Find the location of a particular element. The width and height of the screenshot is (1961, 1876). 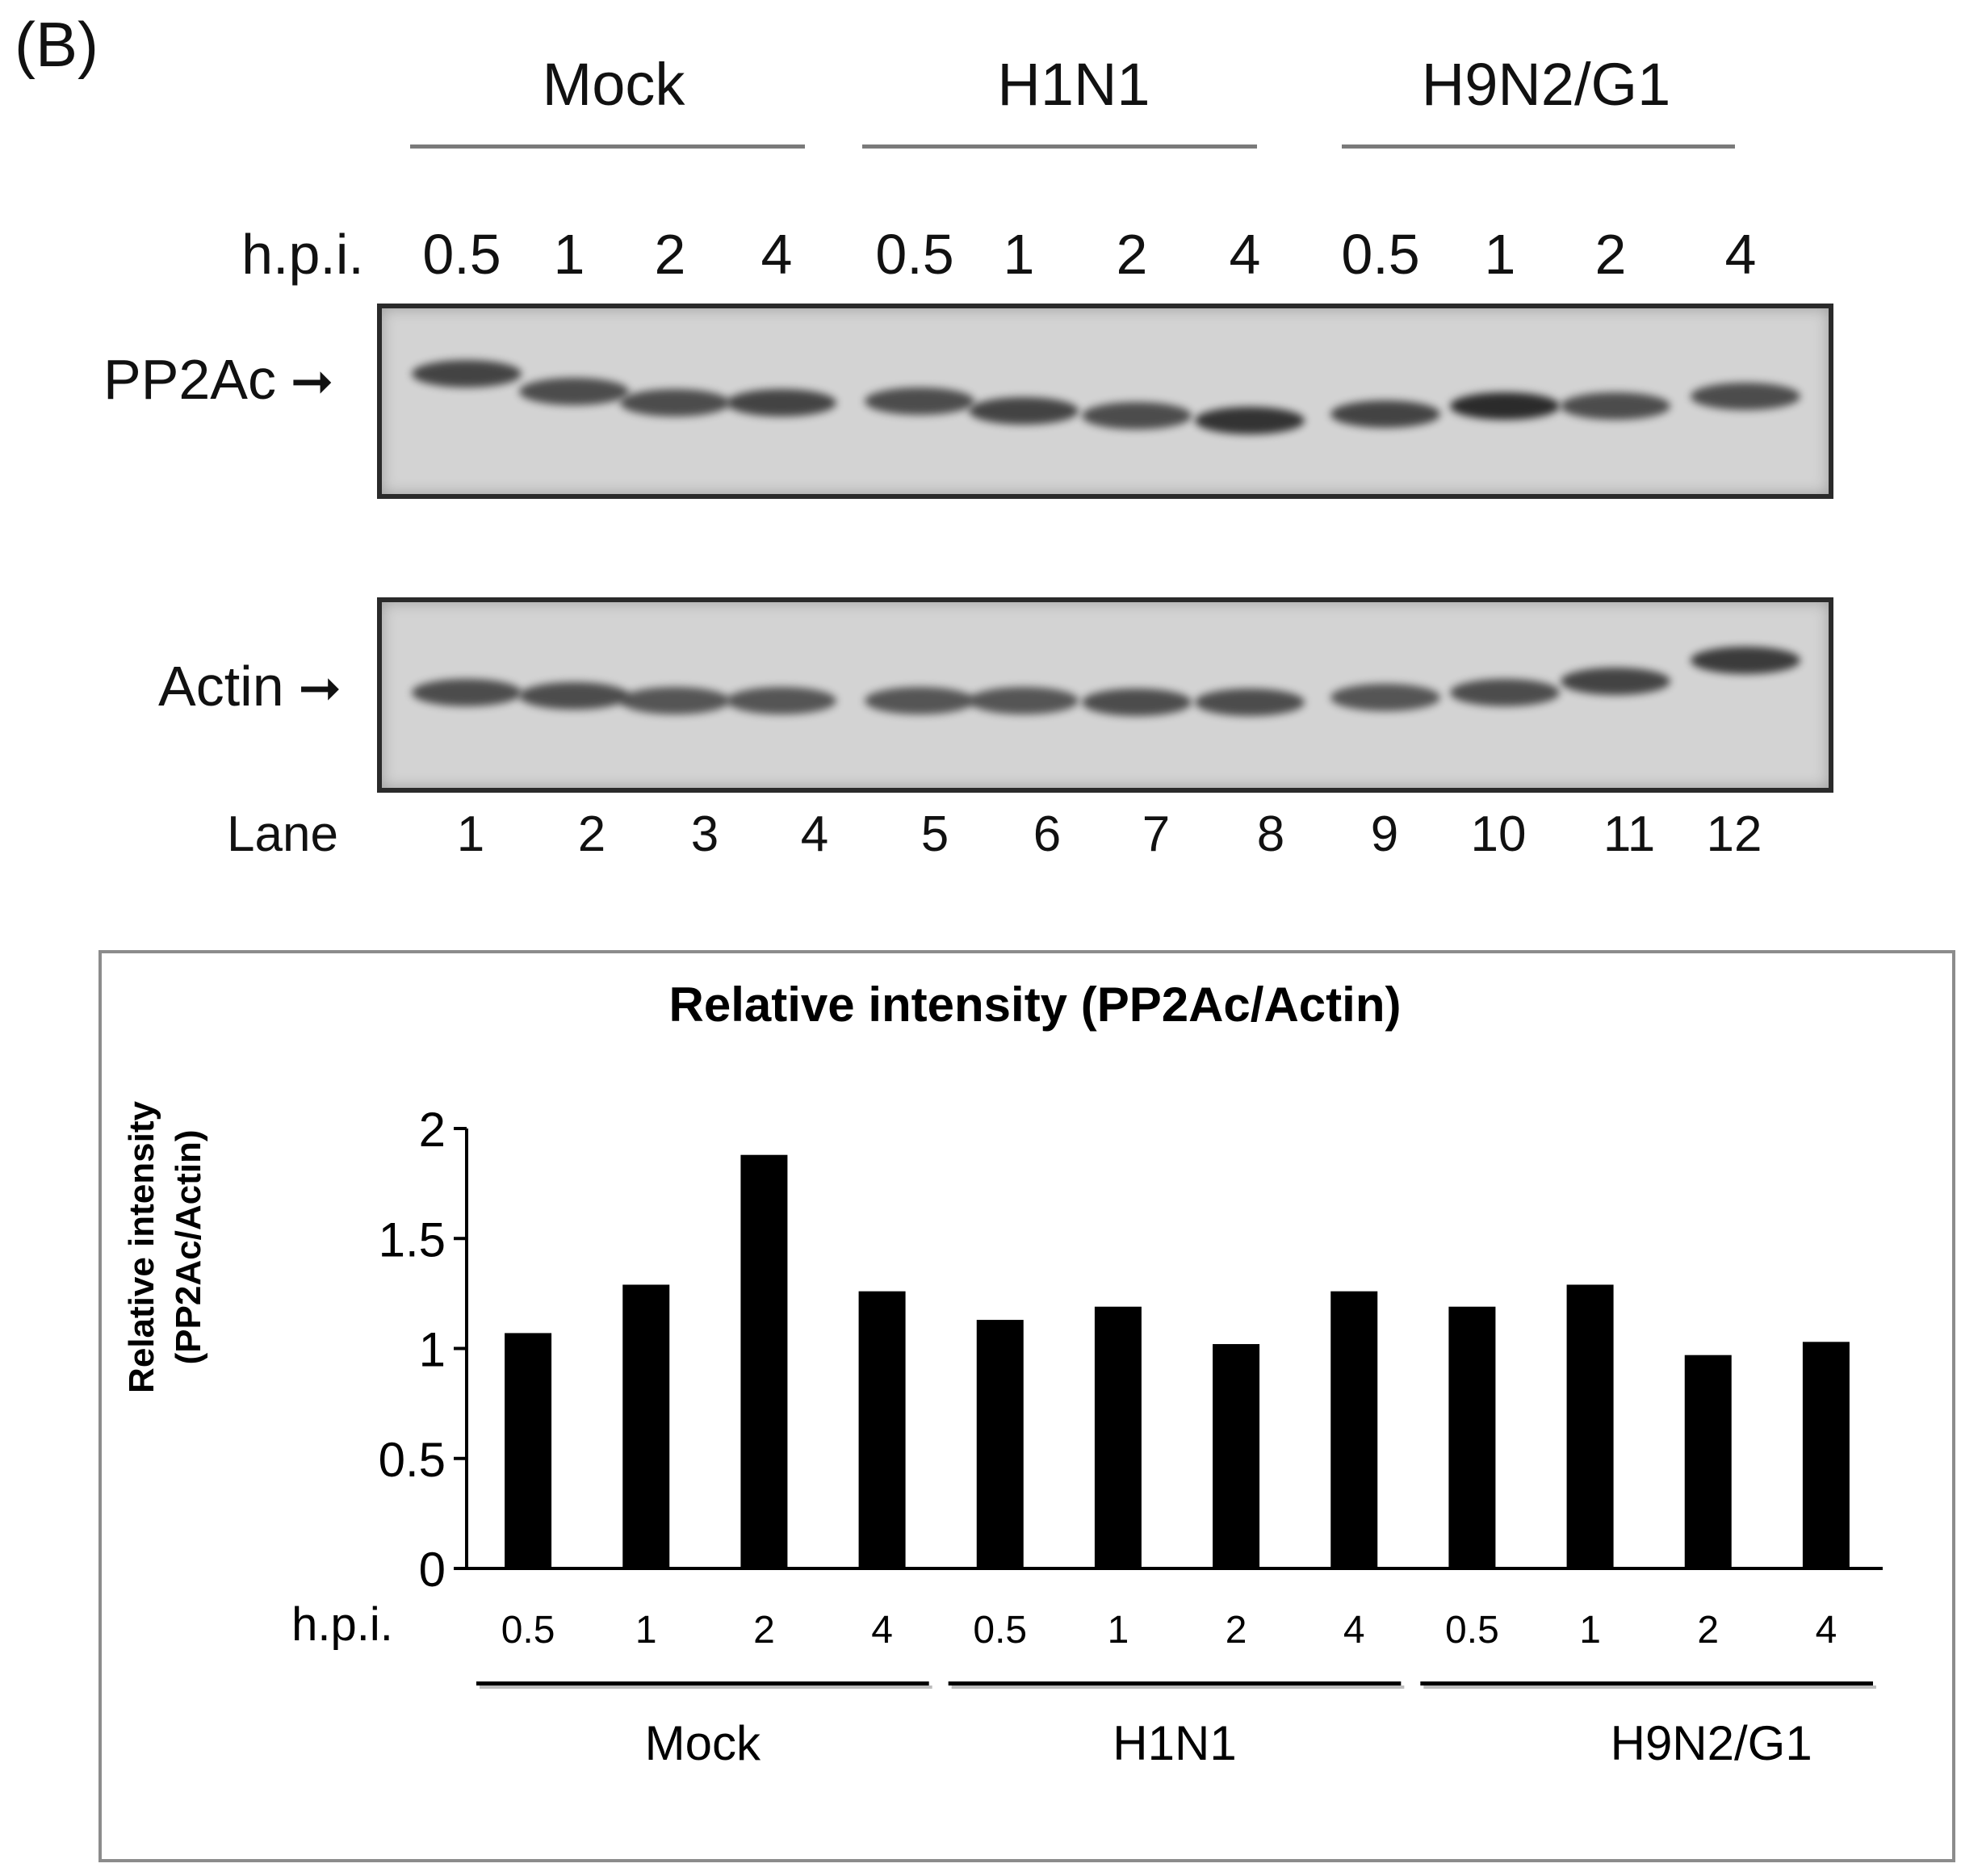

pp2ac-blot is located at coordinates (1105, 402).